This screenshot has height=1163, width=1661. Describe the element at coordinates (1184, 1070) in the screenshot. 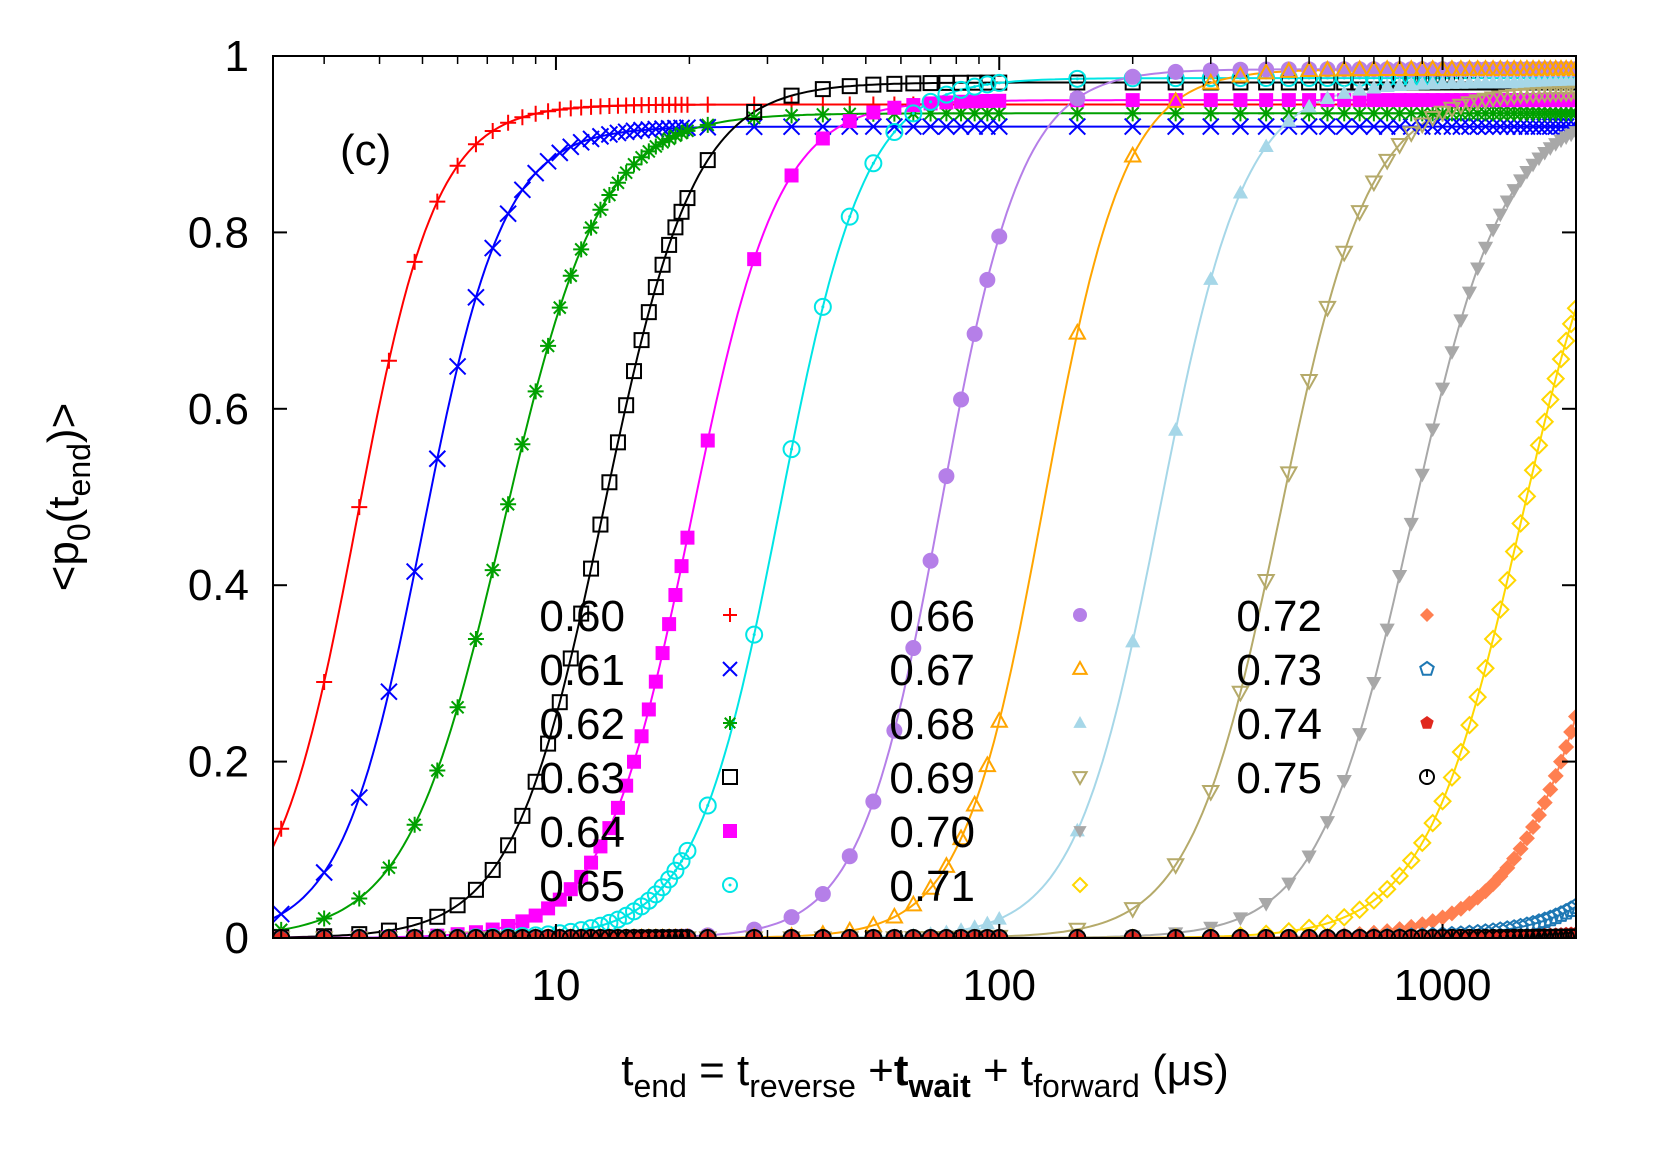

I see `x-label-unit: (μs)` at that location.